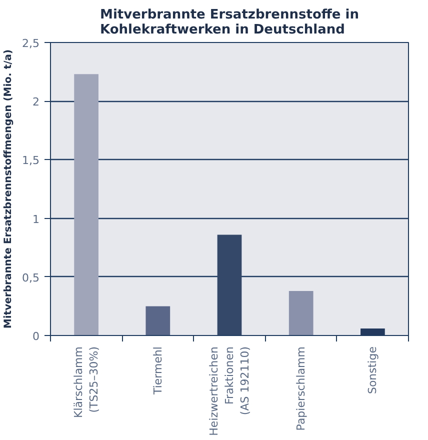 Image resolution: width=428 pixels, height=440 pixels. What do you see at coordinates (373, 370) in the screenshot?
I see `x-tick-label: Sonstige` at bounding box center [373, 370].